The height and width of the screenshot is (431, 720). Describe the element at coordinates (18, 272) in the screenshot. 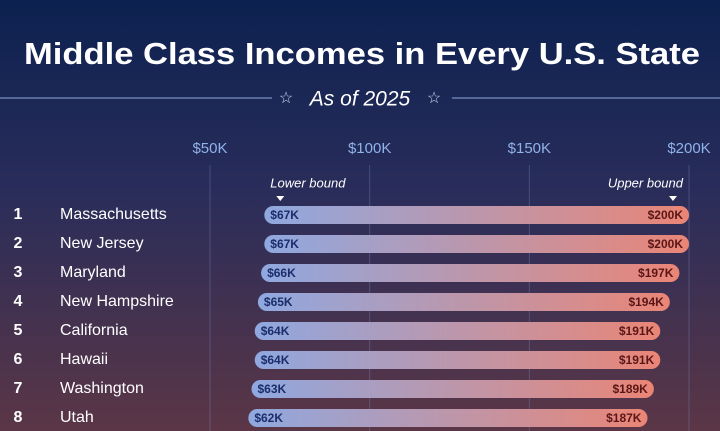

I see `rank: 3` at that location.